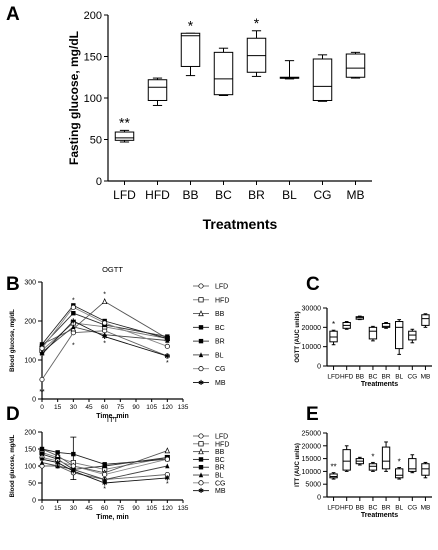 This screenshot has width=438, height=550. What do you see at coordinates (333, 333) in the screenshot?
I see `box-lfd: *` at bounding box center [333, 333].